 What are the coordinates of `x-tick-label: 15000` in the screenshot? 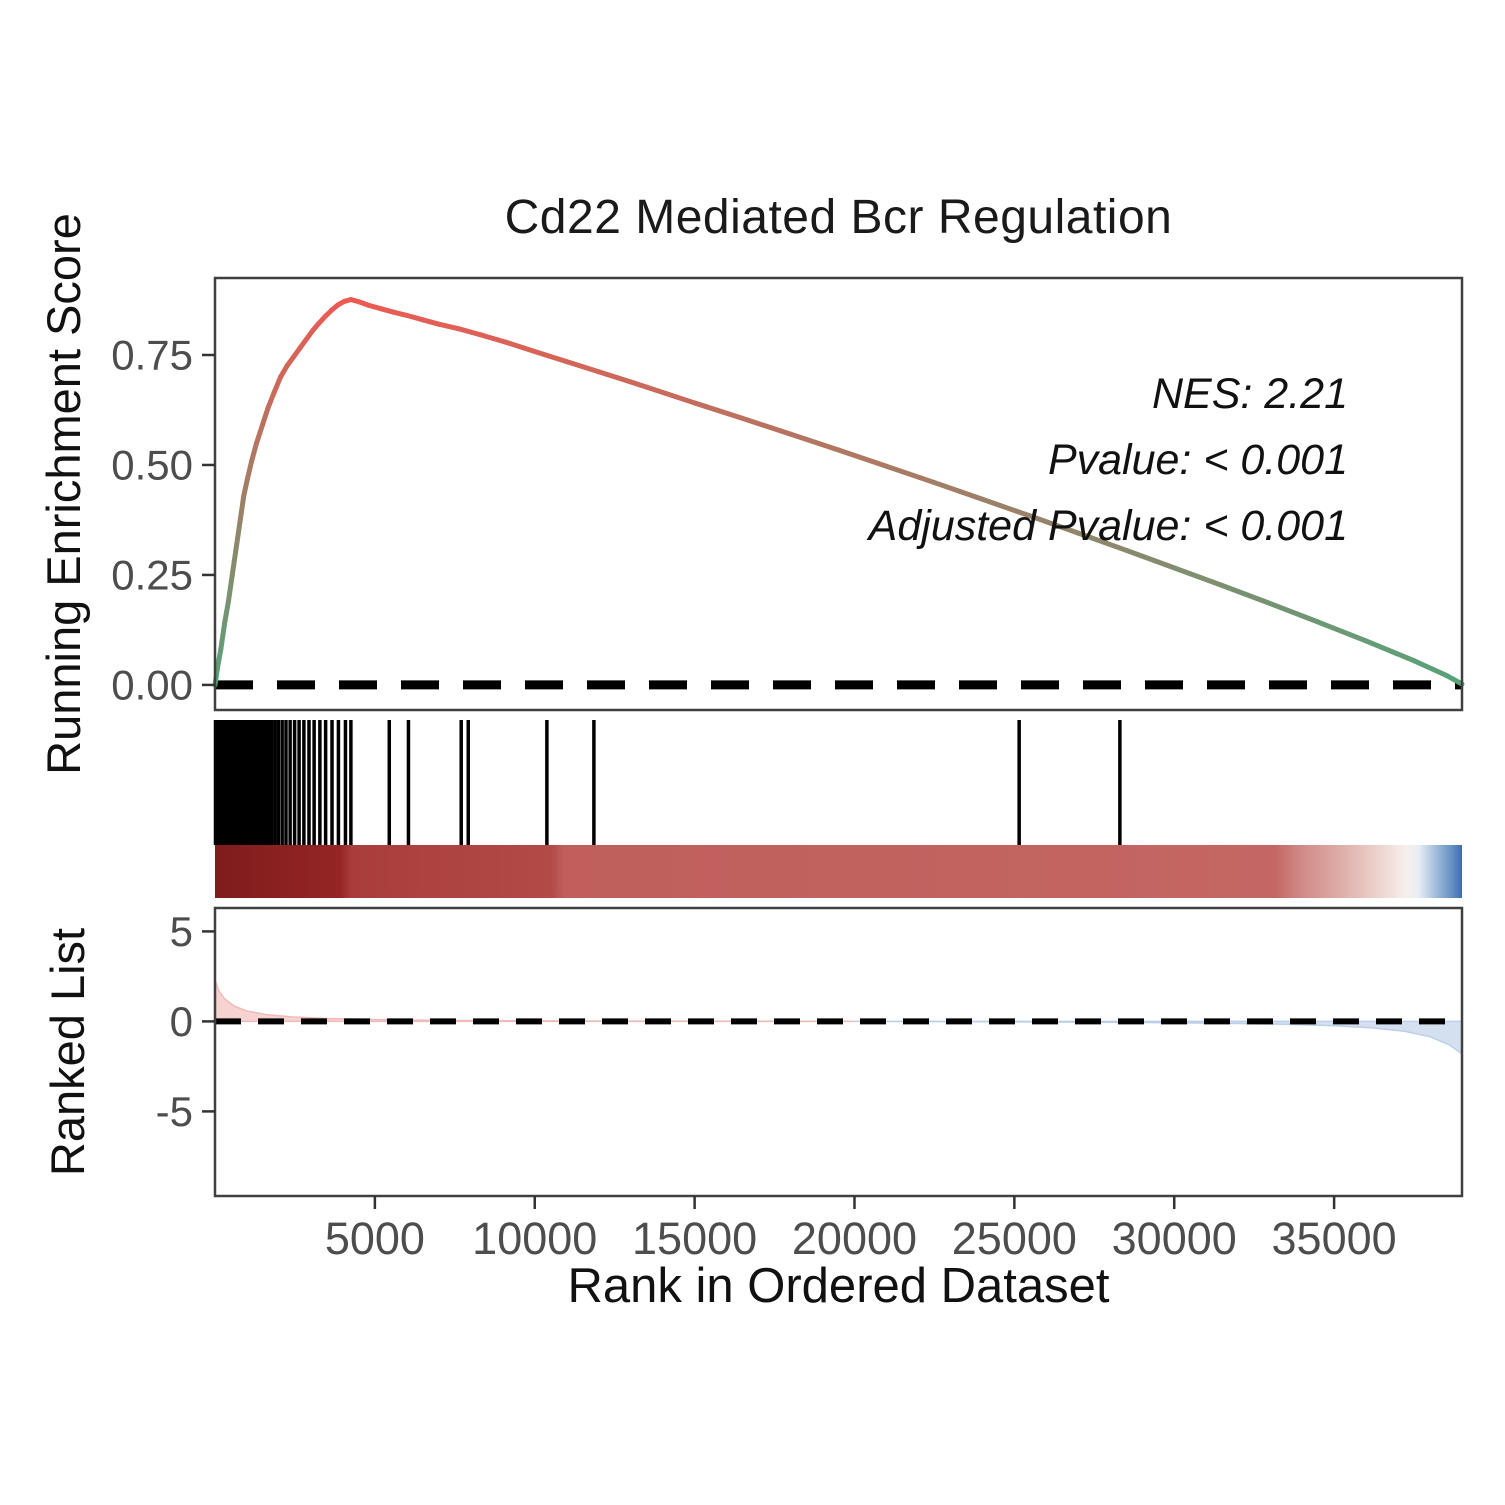 It's located at (694, 1238).